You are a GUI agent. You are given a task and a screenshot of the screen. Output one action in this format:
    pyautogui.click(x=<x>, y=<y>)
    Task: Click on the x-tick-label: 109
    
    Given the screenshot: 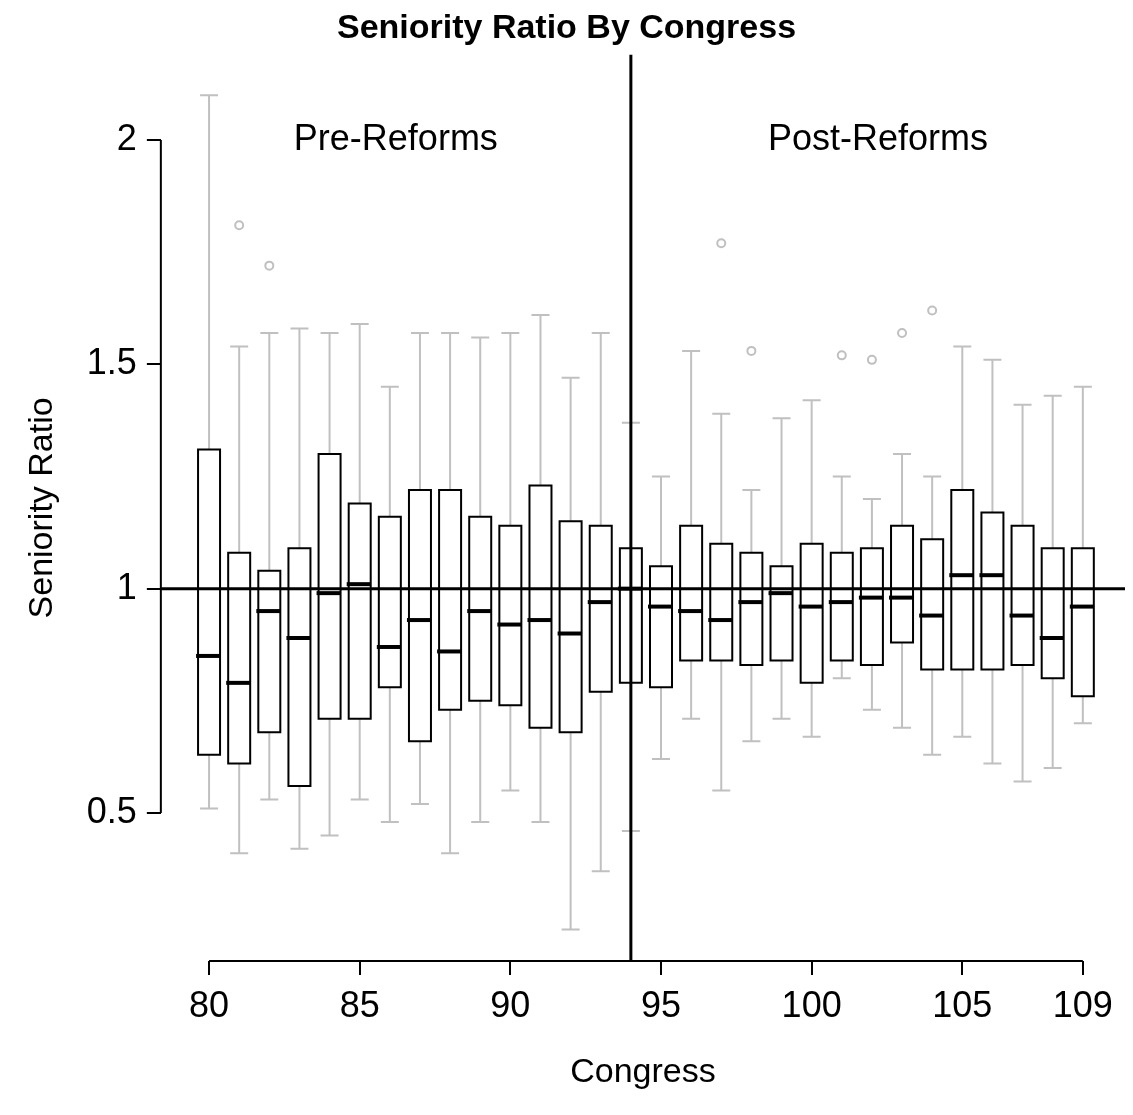 What is the action you would take?
    pyautogui.click(x=1082, y=1004)
    